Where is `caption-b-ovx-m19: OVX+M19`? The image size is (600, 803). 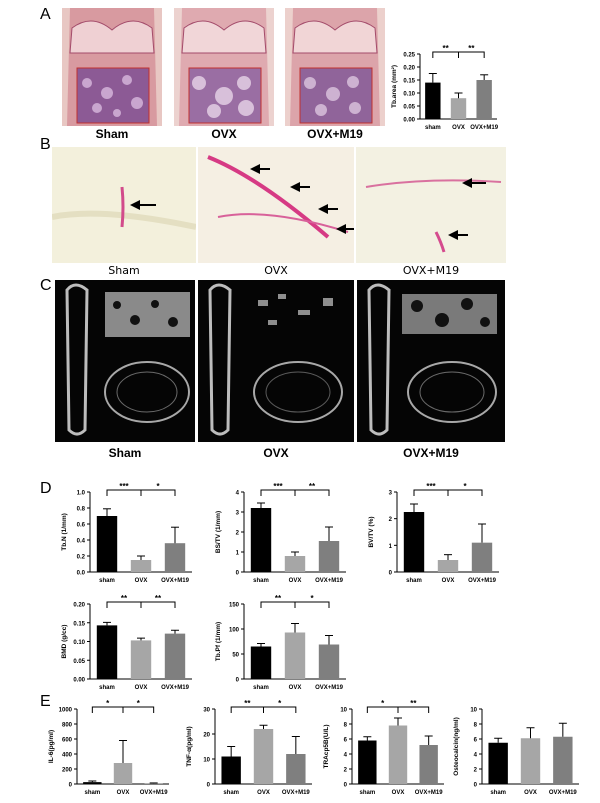 caption-b-ovx-m19: OVX+M19 is located at coordinates (431, 270).